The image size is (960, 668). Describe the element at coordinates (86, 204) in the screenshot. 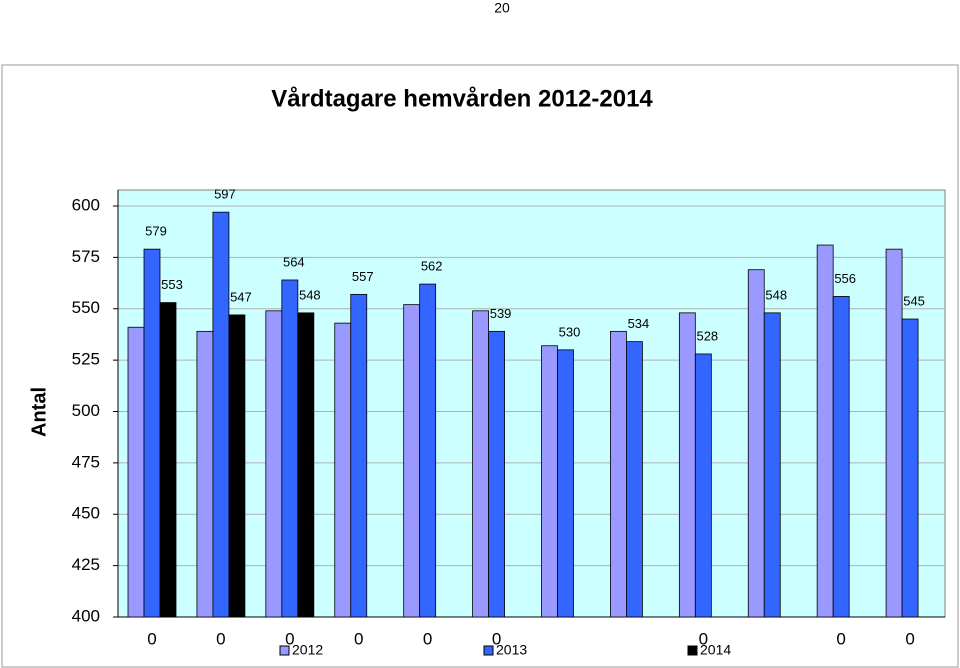

I see `y-tick-label: 600` at that location.